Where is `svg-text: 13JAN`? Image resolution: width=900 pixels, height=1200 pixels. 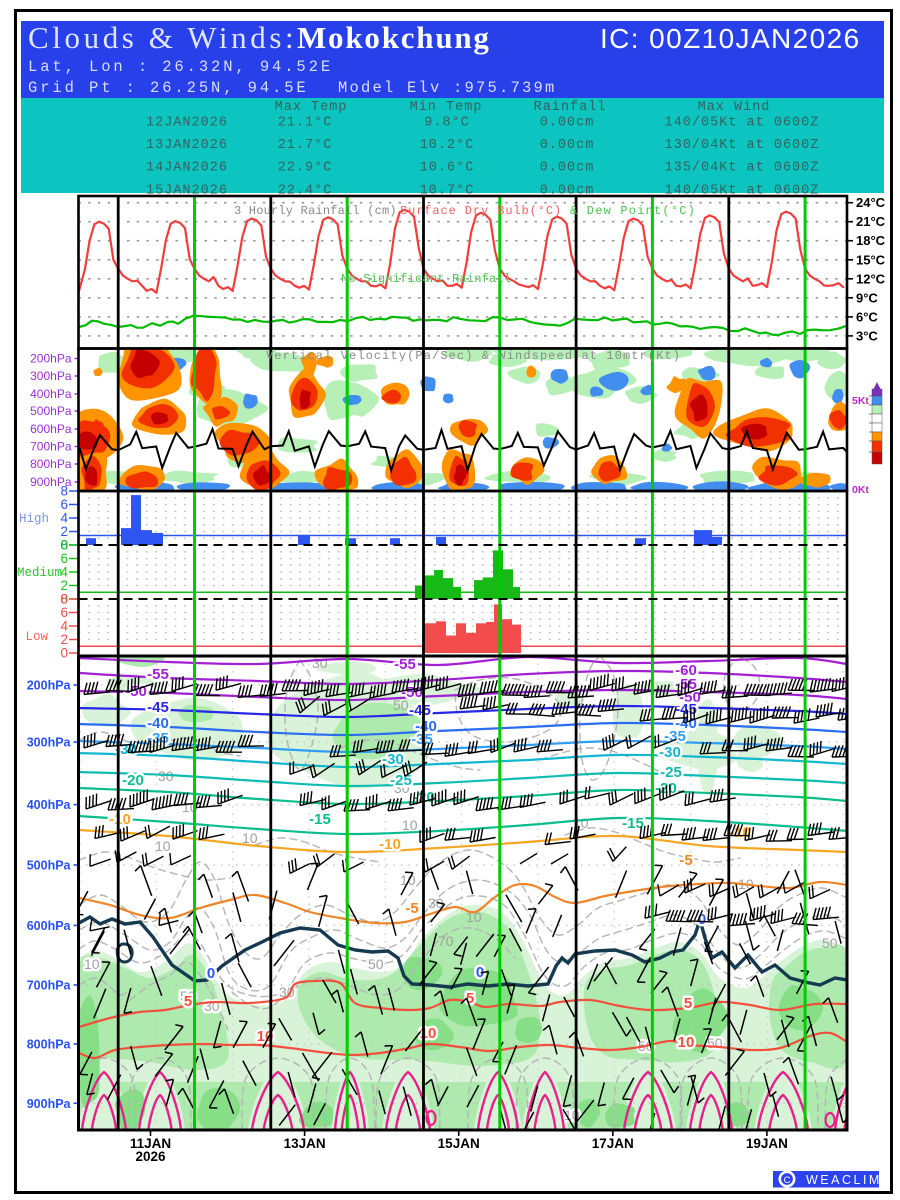 svg-text: 13JAN is located at coordinates (305, 1143).